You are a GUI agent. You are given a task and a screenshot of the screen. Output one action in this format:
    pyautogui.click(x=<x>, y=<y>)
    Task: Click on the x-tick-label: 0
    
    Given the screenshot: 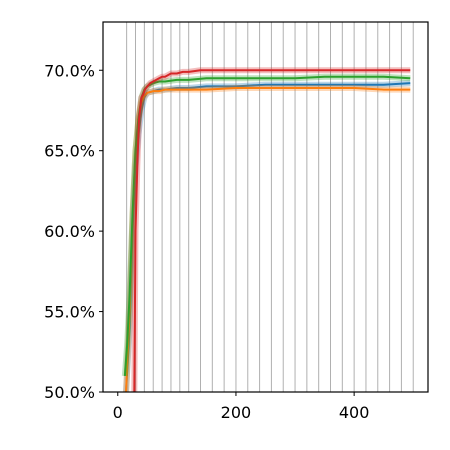 What is the action you would take?
    pyautogui.click(x=118, y=412)
    